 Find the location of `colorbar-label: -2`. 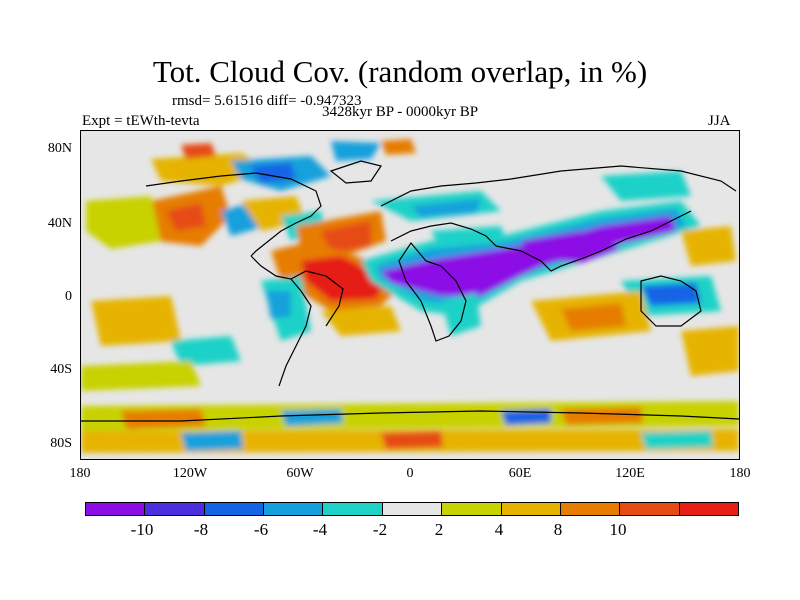

colorbar-label: -2 is located at coordinates (380, 529).